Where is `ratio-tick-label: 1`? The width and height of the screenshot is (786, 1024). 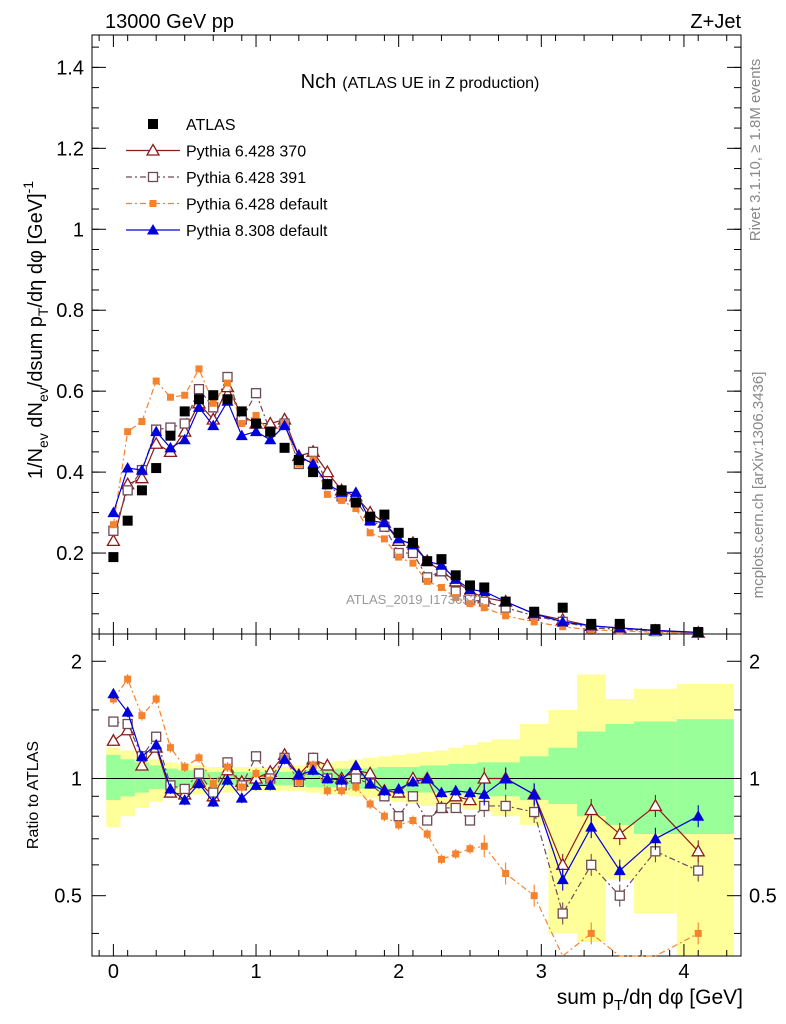
ratio-tick-label: 1 is located at coordinates (76, 779).